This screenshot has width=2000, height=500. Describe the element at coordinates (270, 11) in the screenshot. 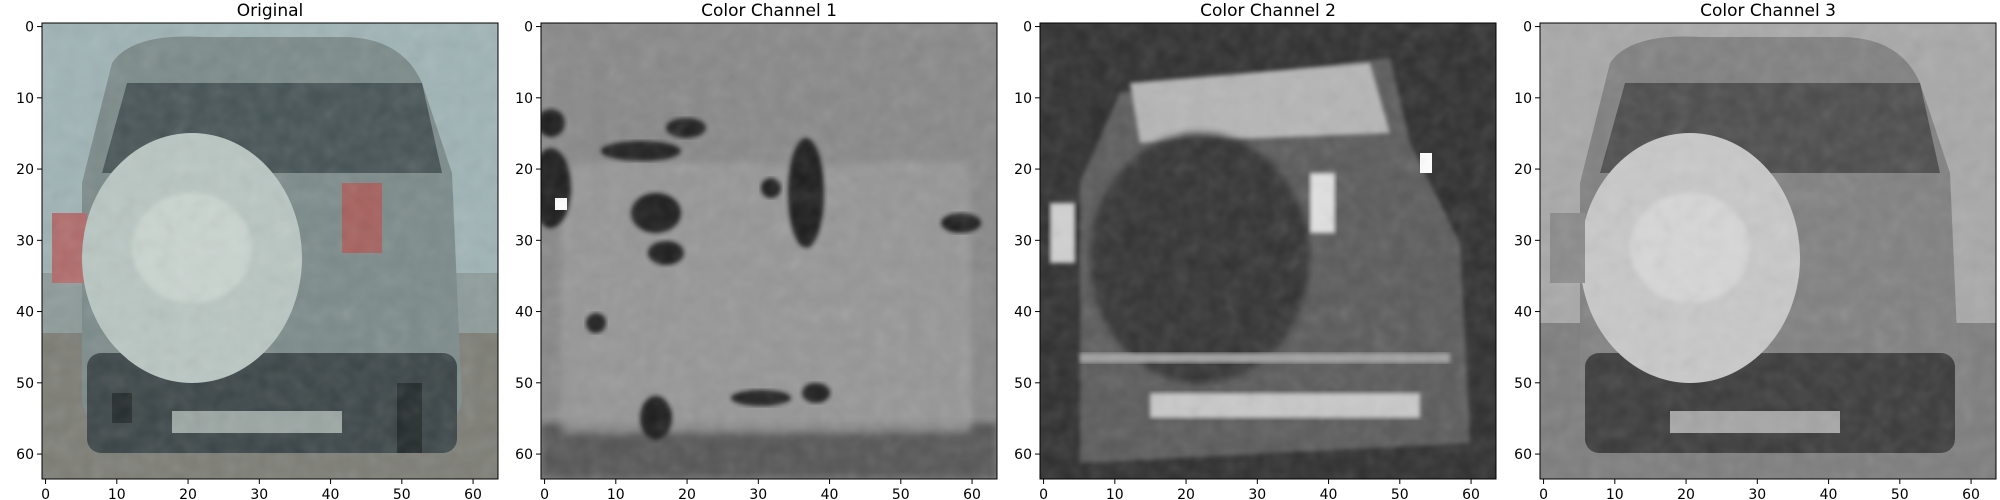

I see `panel-title: Original` at that location.